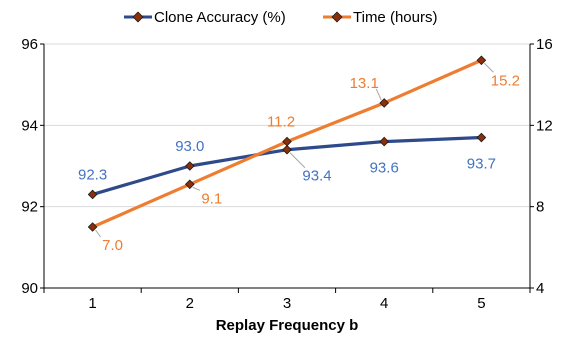 The width and height of the screenshot is (566, 339). What do you see at coordinates (189, 146) in the screenshot?
I see `data-label: 93.0` at bounding box center [189, 146].